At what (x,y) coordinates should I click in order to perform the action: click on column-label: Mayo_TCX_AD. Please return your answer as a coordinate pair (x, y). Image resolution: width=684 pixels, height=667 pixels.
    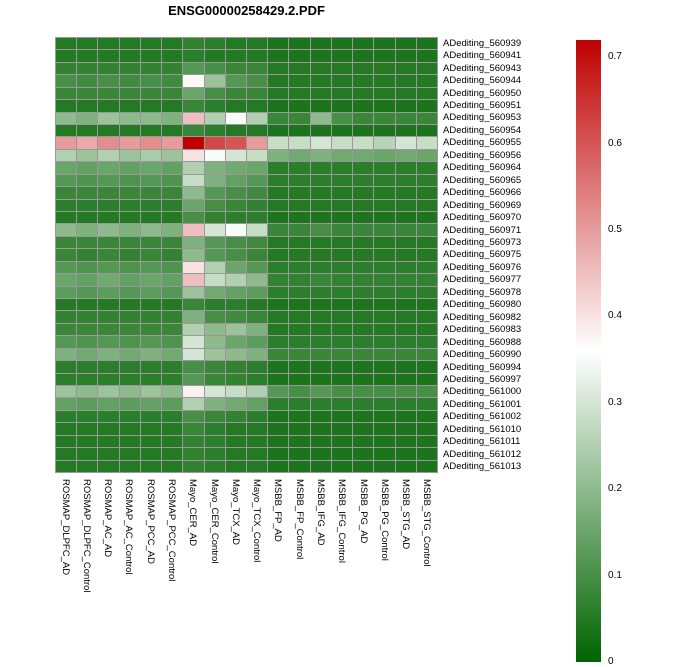
    Looking at the image, I should click on (235, 512).